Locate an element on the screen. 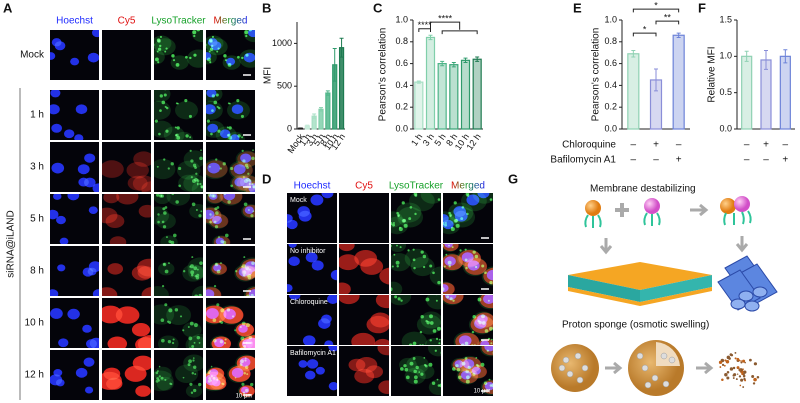 The height and width of the screenshot is (403, 800). y-tick-label: 1.0 is located at coordinates (725, 56).